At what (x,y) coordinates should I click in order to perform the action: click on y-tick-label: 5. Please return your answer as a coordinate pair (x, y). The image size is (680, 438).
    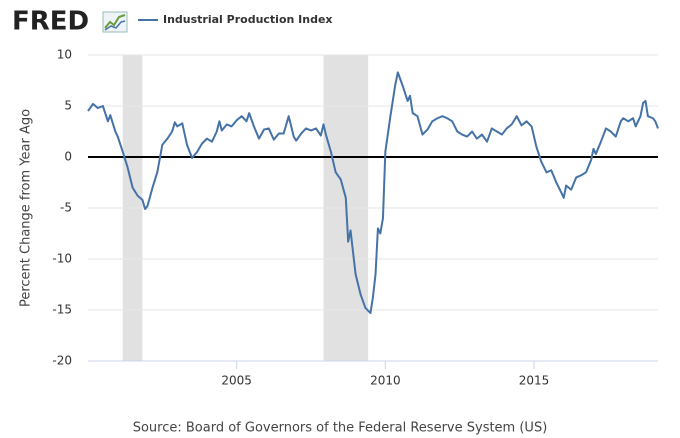
    Looking at the image, I should click on (68, 106).